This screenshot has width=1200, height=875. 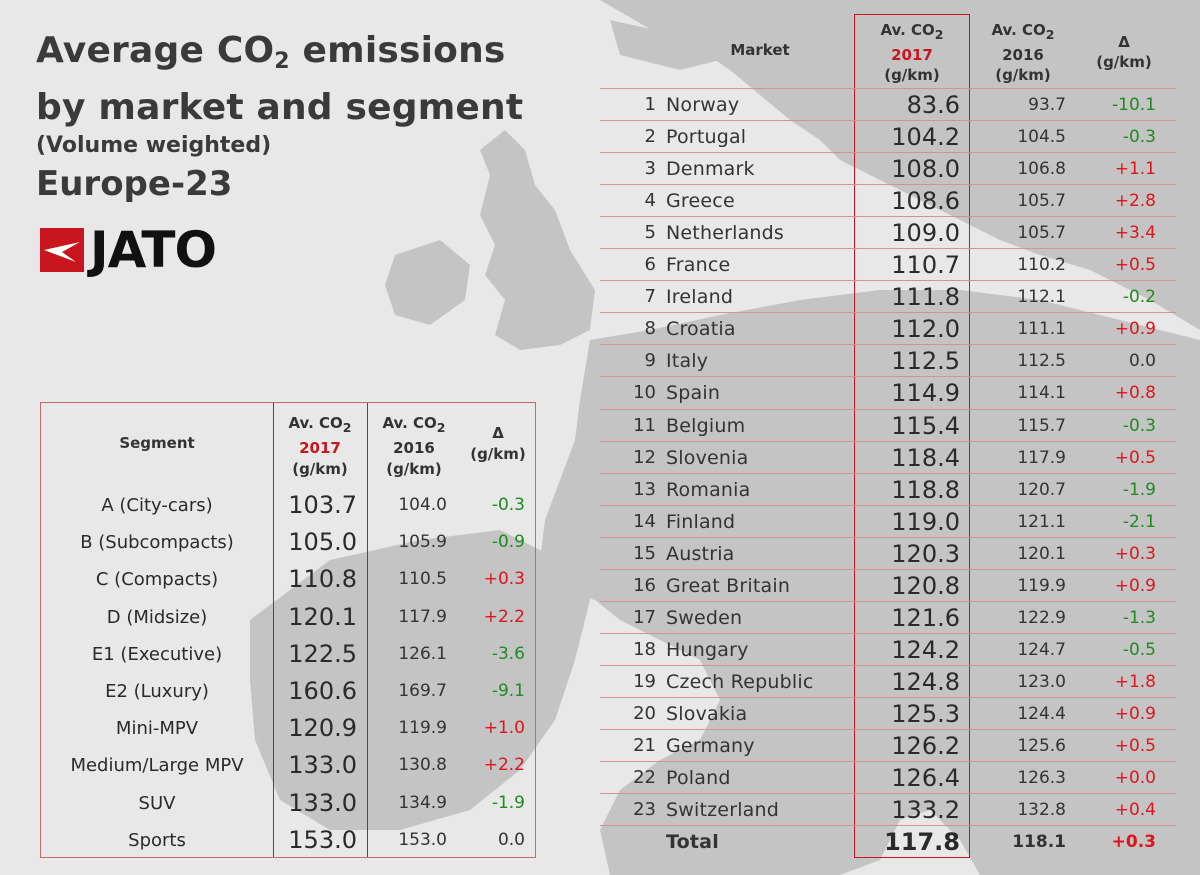 I want to click on market-row: 19 Czech Republic 124.8 123.0 +1.8, so click(x=888, y=681).